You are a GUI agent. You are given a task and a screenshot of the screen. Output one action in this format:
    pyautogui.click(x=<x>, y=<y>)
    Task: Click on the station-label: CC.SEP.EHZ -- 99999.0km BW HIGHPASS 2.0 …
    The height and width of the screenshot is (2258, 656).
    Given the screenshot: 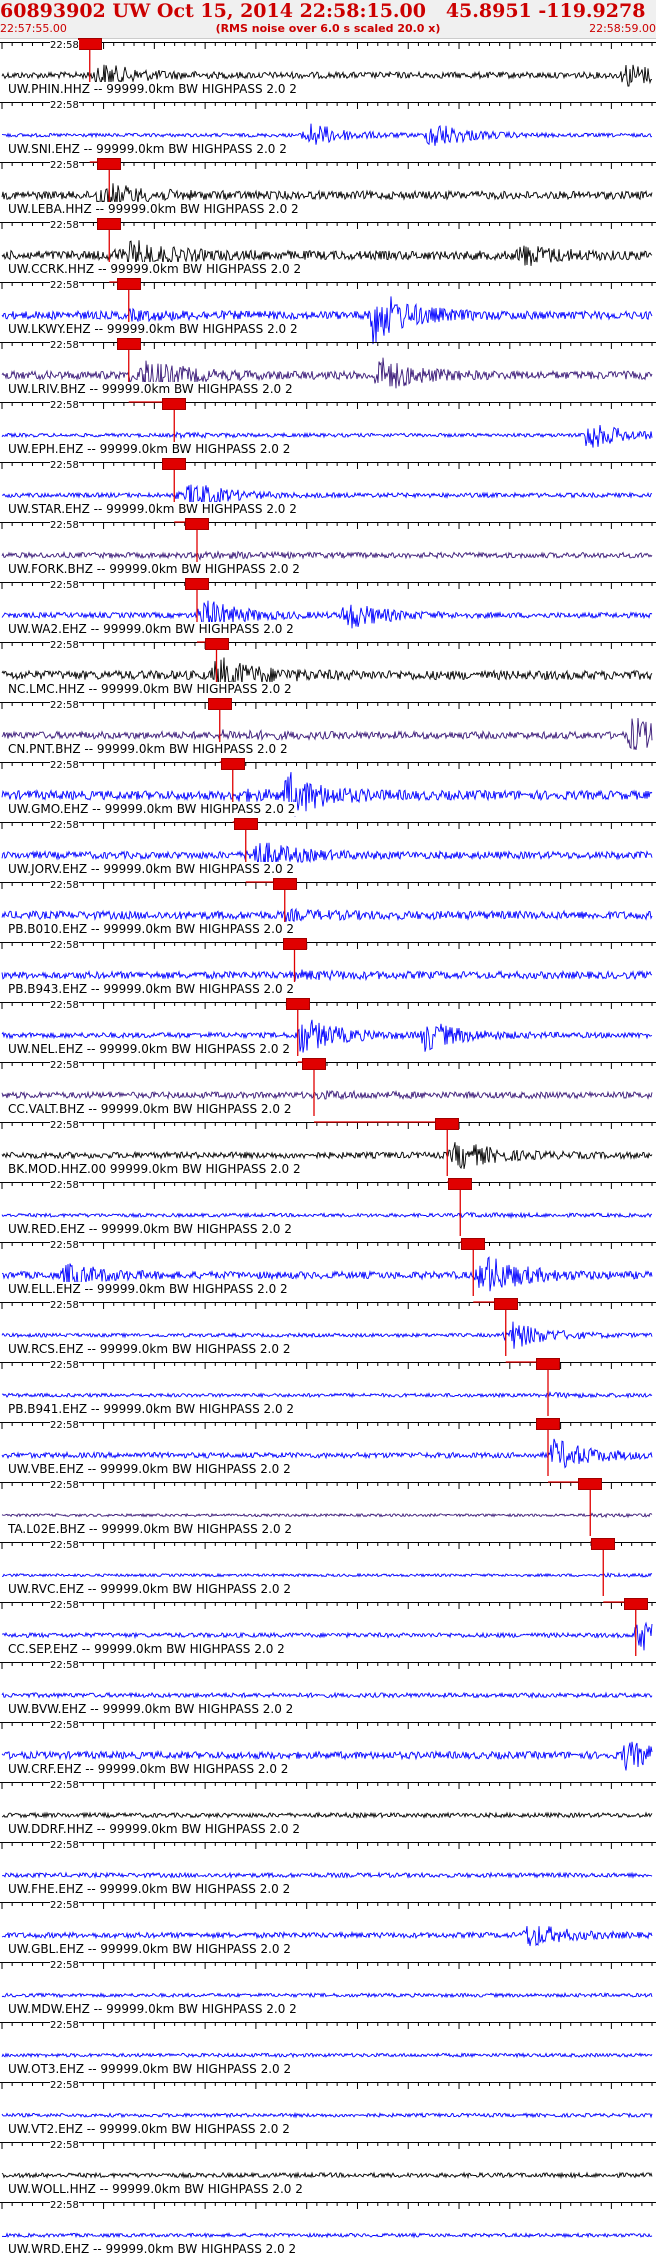 What is the action you would take?
    pyautogui.click(x=147, y=1649)
    